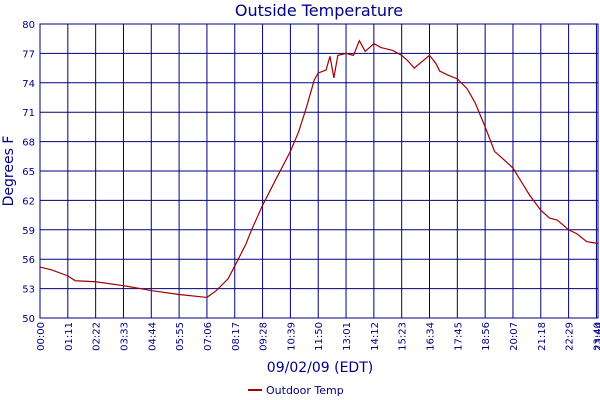 Image resolution: width=600 pixels, height=400 pixels. Describe the element at coordinates (291, 336) in the screenshot. I see `x-tick-label: 10:39` at that location.